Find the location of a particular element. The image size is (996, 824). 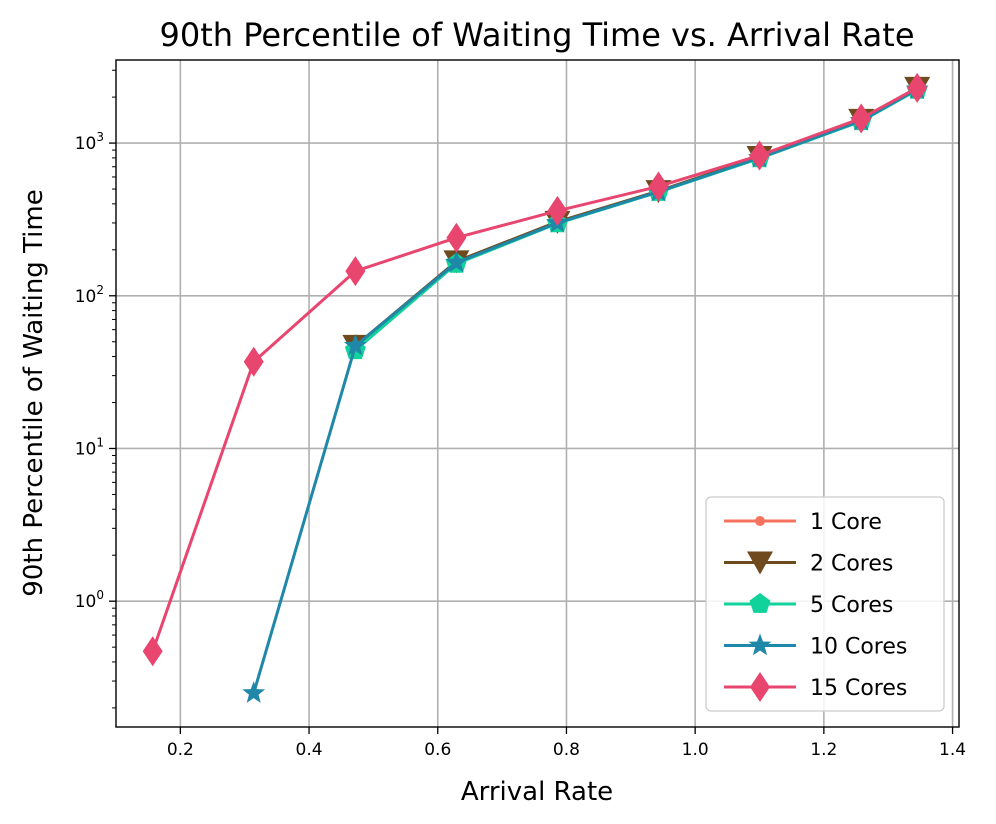

legend-box is located at coordinates (825, 604).